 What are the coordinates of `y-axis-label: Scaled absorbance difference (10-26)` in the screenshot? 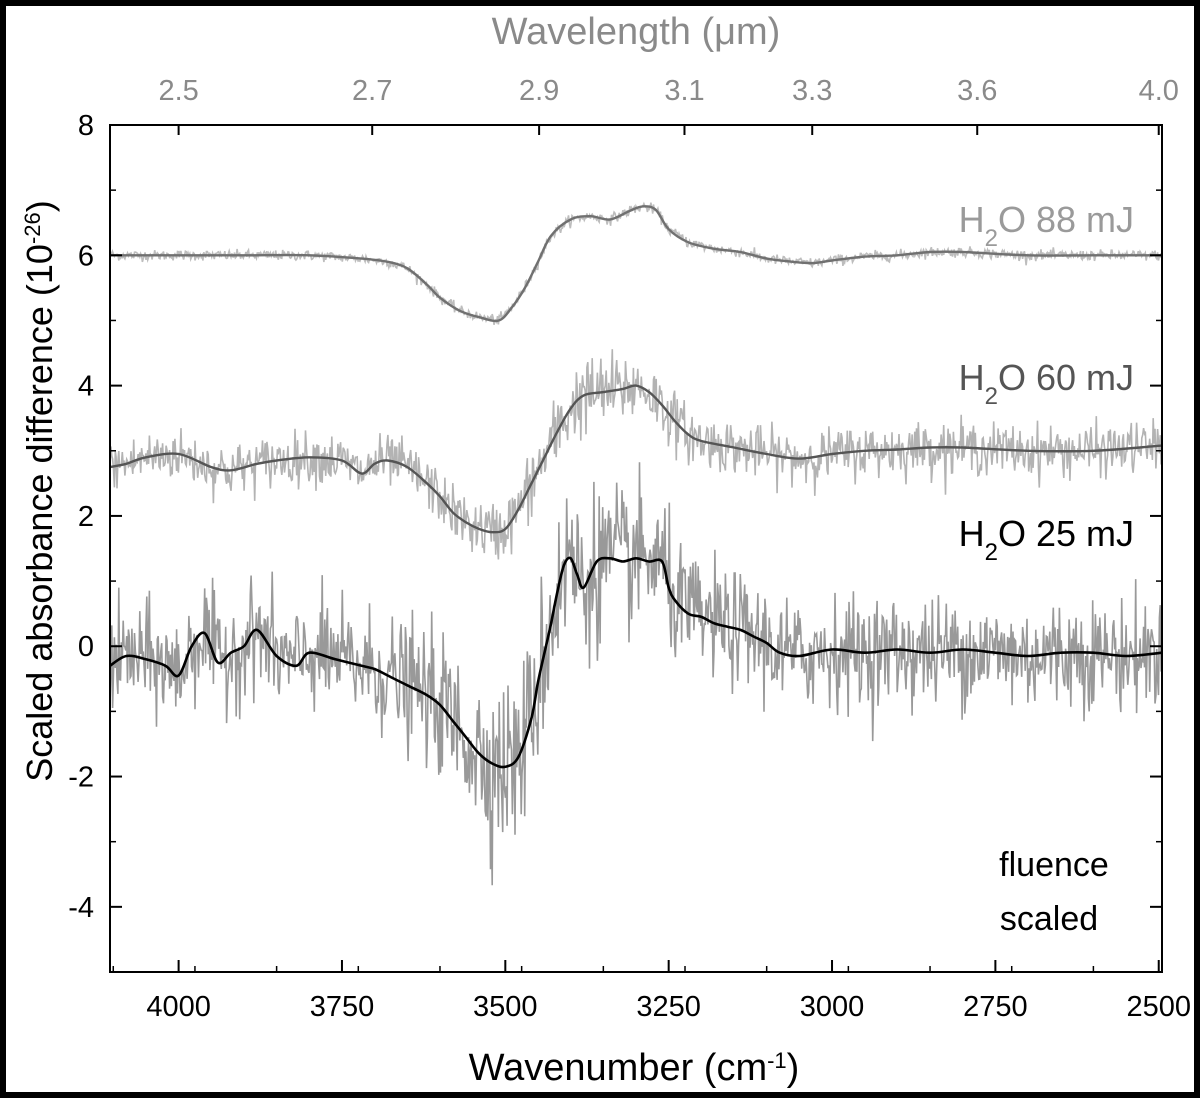 It's located at (39, 491).